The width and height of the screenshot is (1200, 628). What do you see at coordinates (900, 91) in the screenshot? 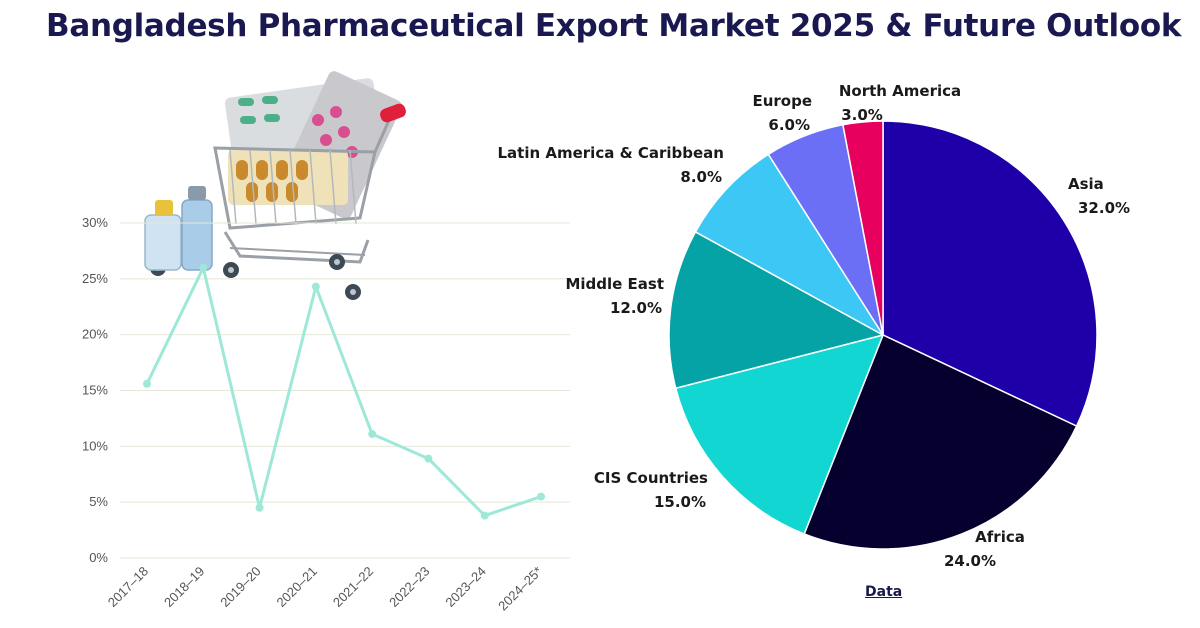
I see `slice-label: North America` at bounding box center [900, 91].